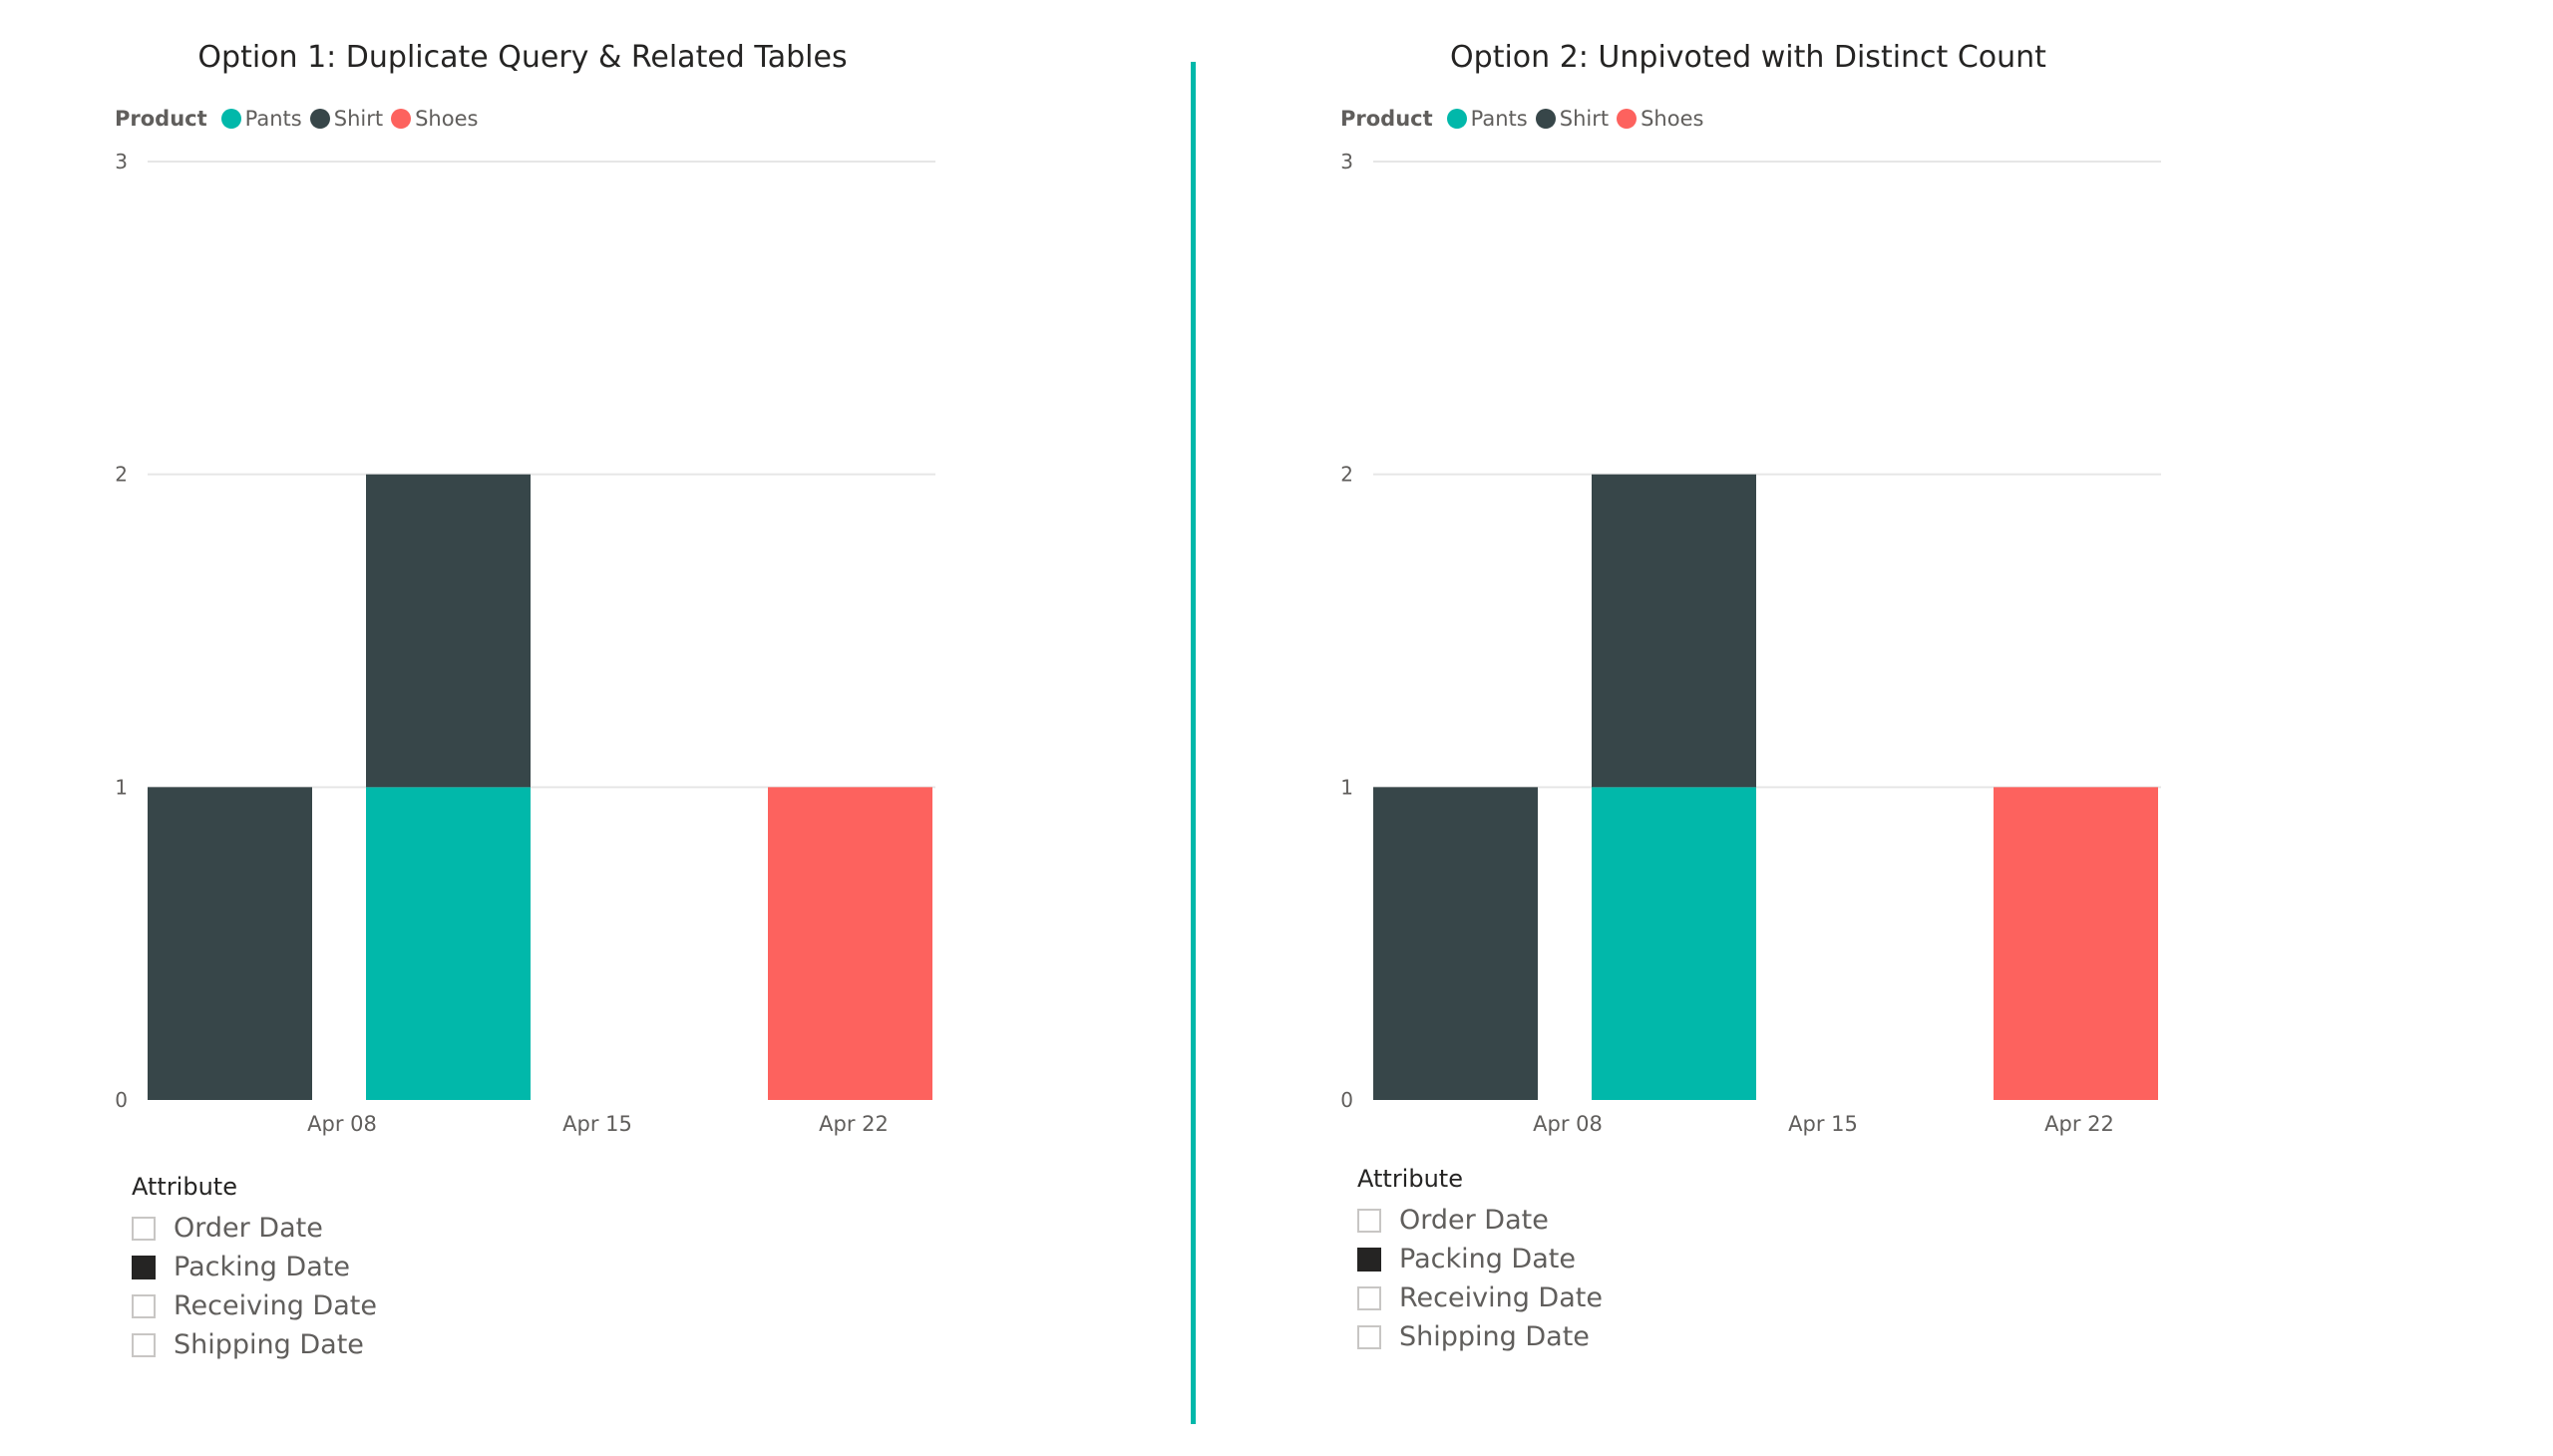 This screenshot has width=2553, height=1456. What do you see at coordinates (1194, 743) in the screenshot?
I see `panel-divider` at bounding box center [1194, 743].